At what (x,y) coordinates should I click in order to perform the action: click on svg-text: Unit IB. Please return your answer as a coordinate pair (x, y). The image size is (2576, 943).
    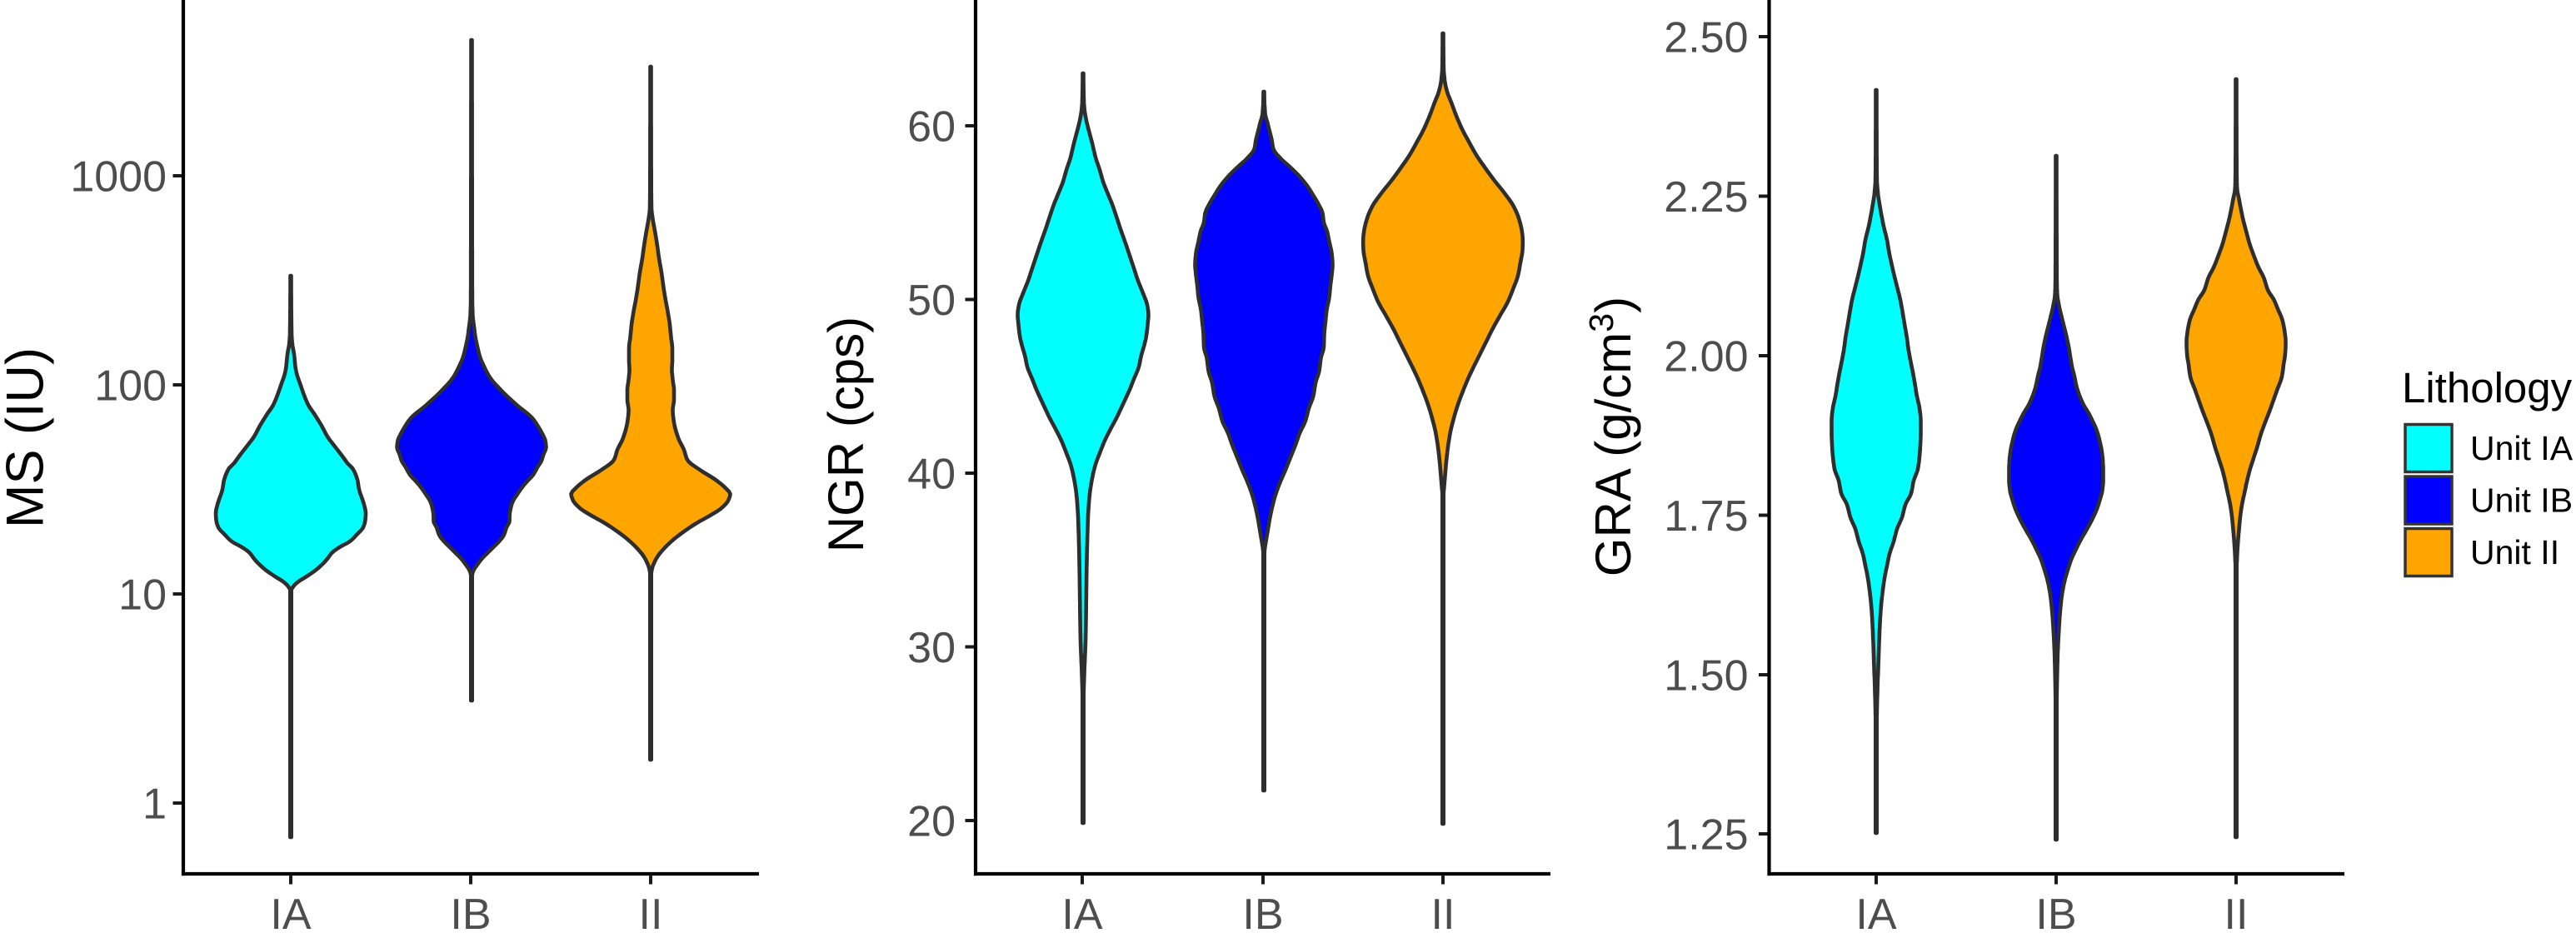
    Looking at the image, I should click on (2521, 501).